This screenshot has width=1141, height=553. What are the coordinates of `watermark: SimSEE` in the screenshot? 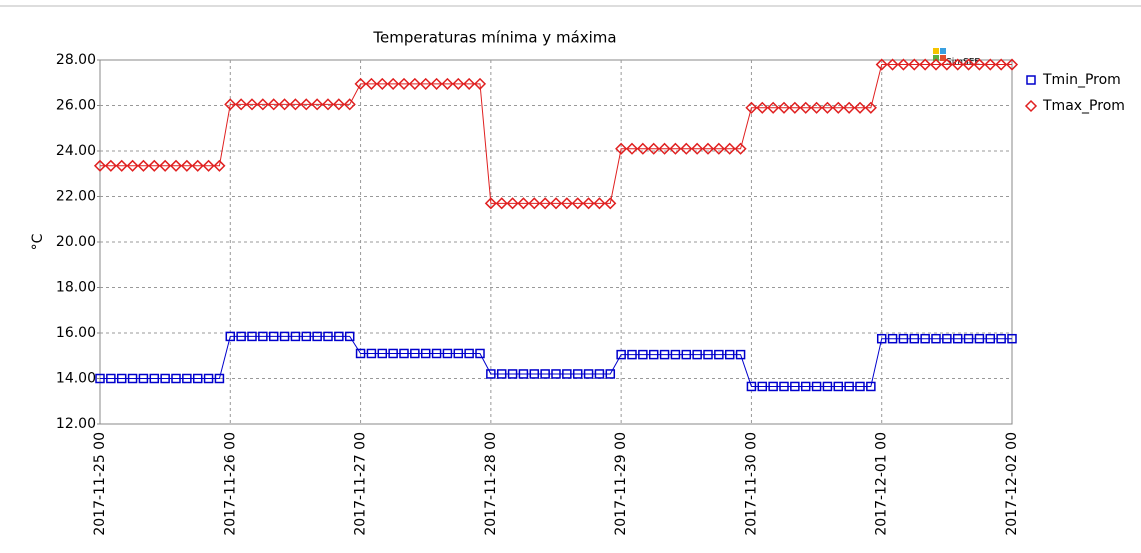 It's located at (963, 63).